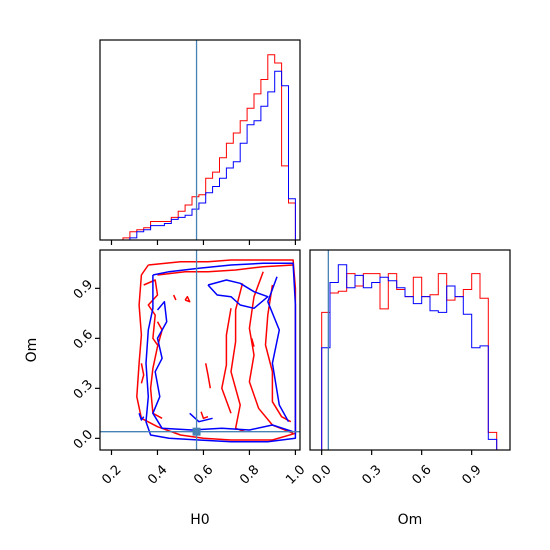  What do you see at coordinates (209, 155) in the screenshot?
I see `hist-h0-series-1-histogram` at bounding box center [209, 155].